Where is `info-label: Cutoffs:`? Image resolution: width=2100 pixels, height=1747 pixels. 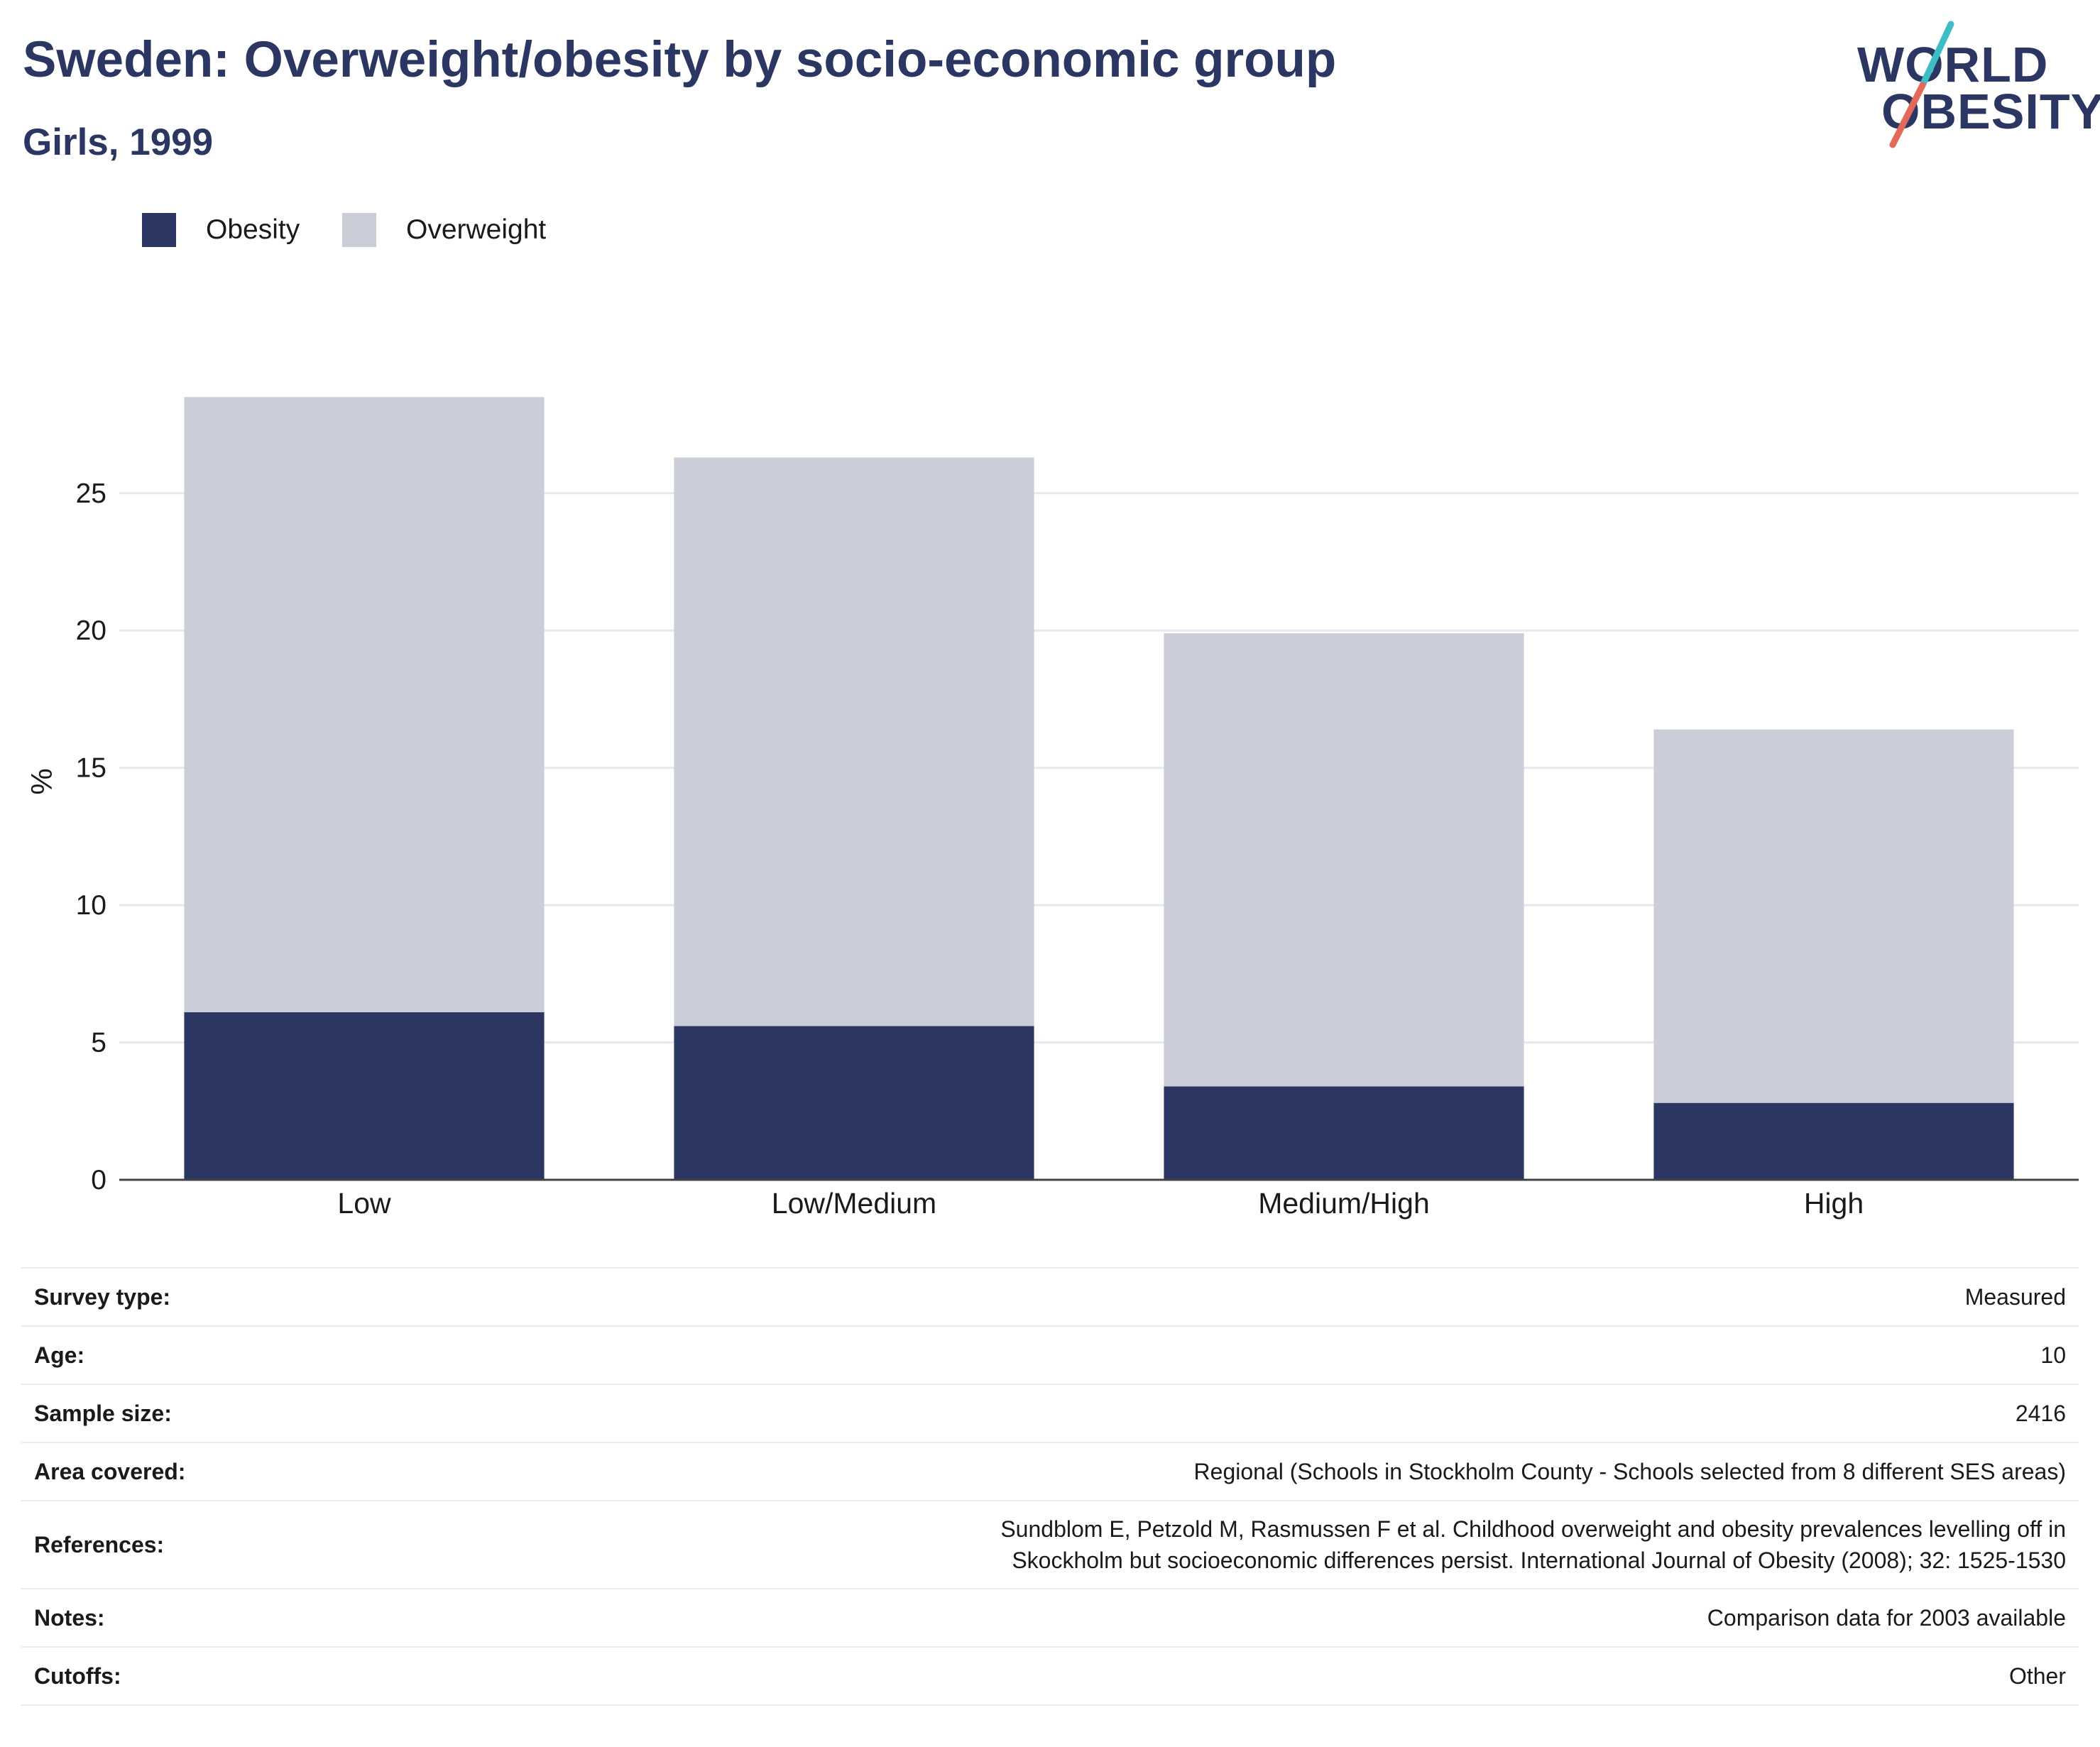
info-label: Cutoffs: is located at coordinates (247, 1676).